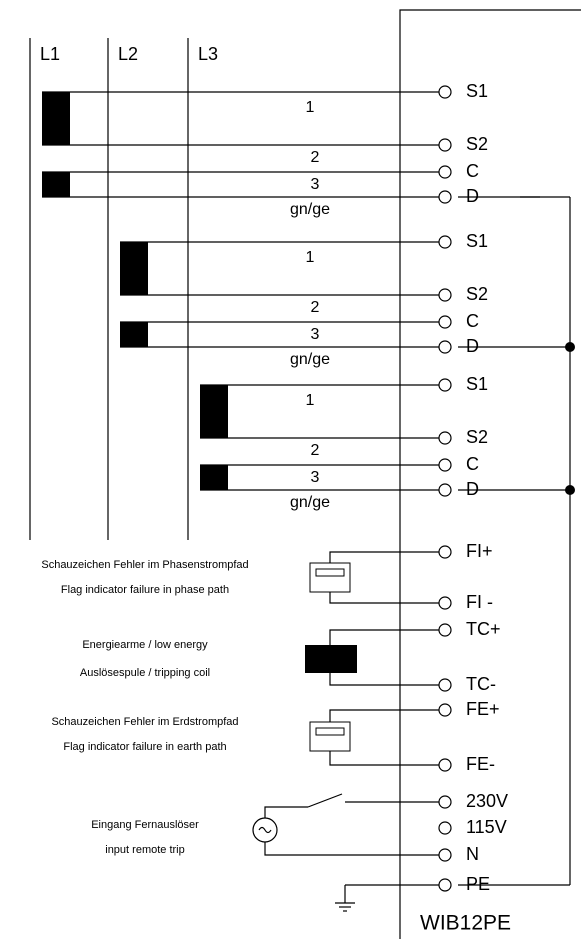  What do you see at coordinates (144, 850) in the screenshot?
I see `annotation: input remote trip` at bounding box center [144, 850].